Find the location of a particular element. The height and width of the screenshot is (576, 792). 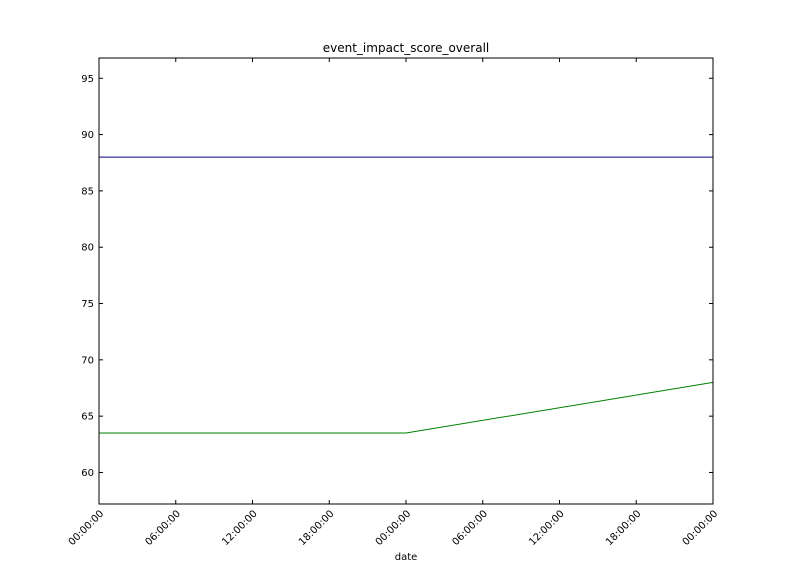

y-tick-label: 90 is located at coordinates (87, 135).